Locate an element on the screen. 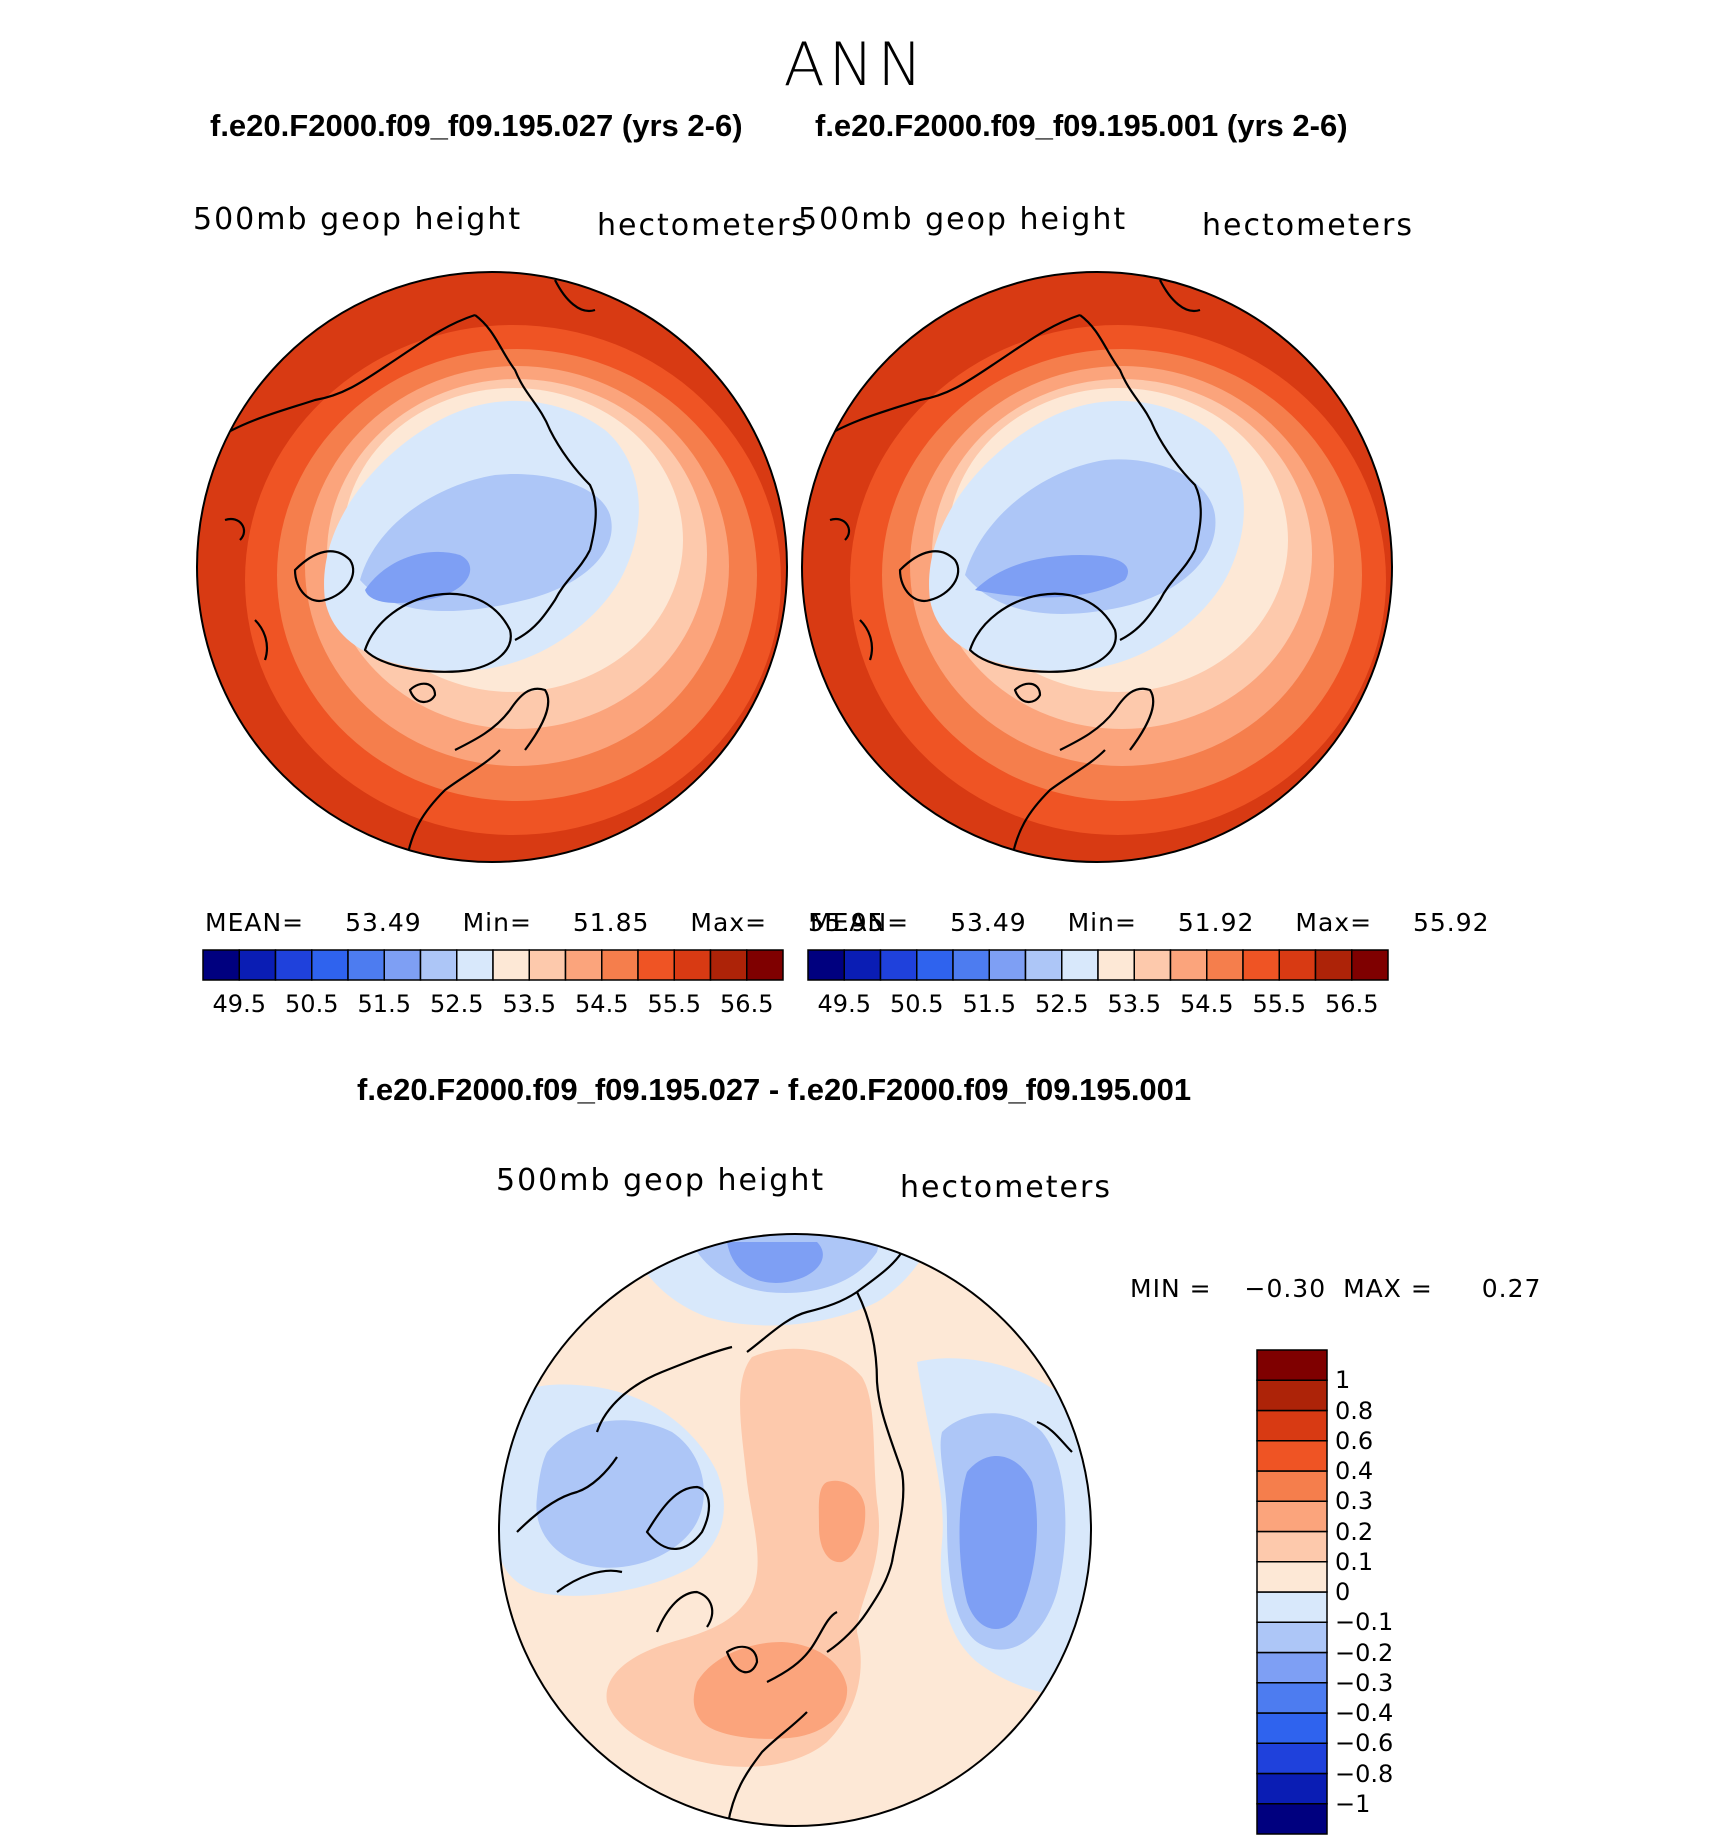 This screenshot has width=1710, height=1839. diff-units-label: hectometers is located at coordinates (1006, 1187).